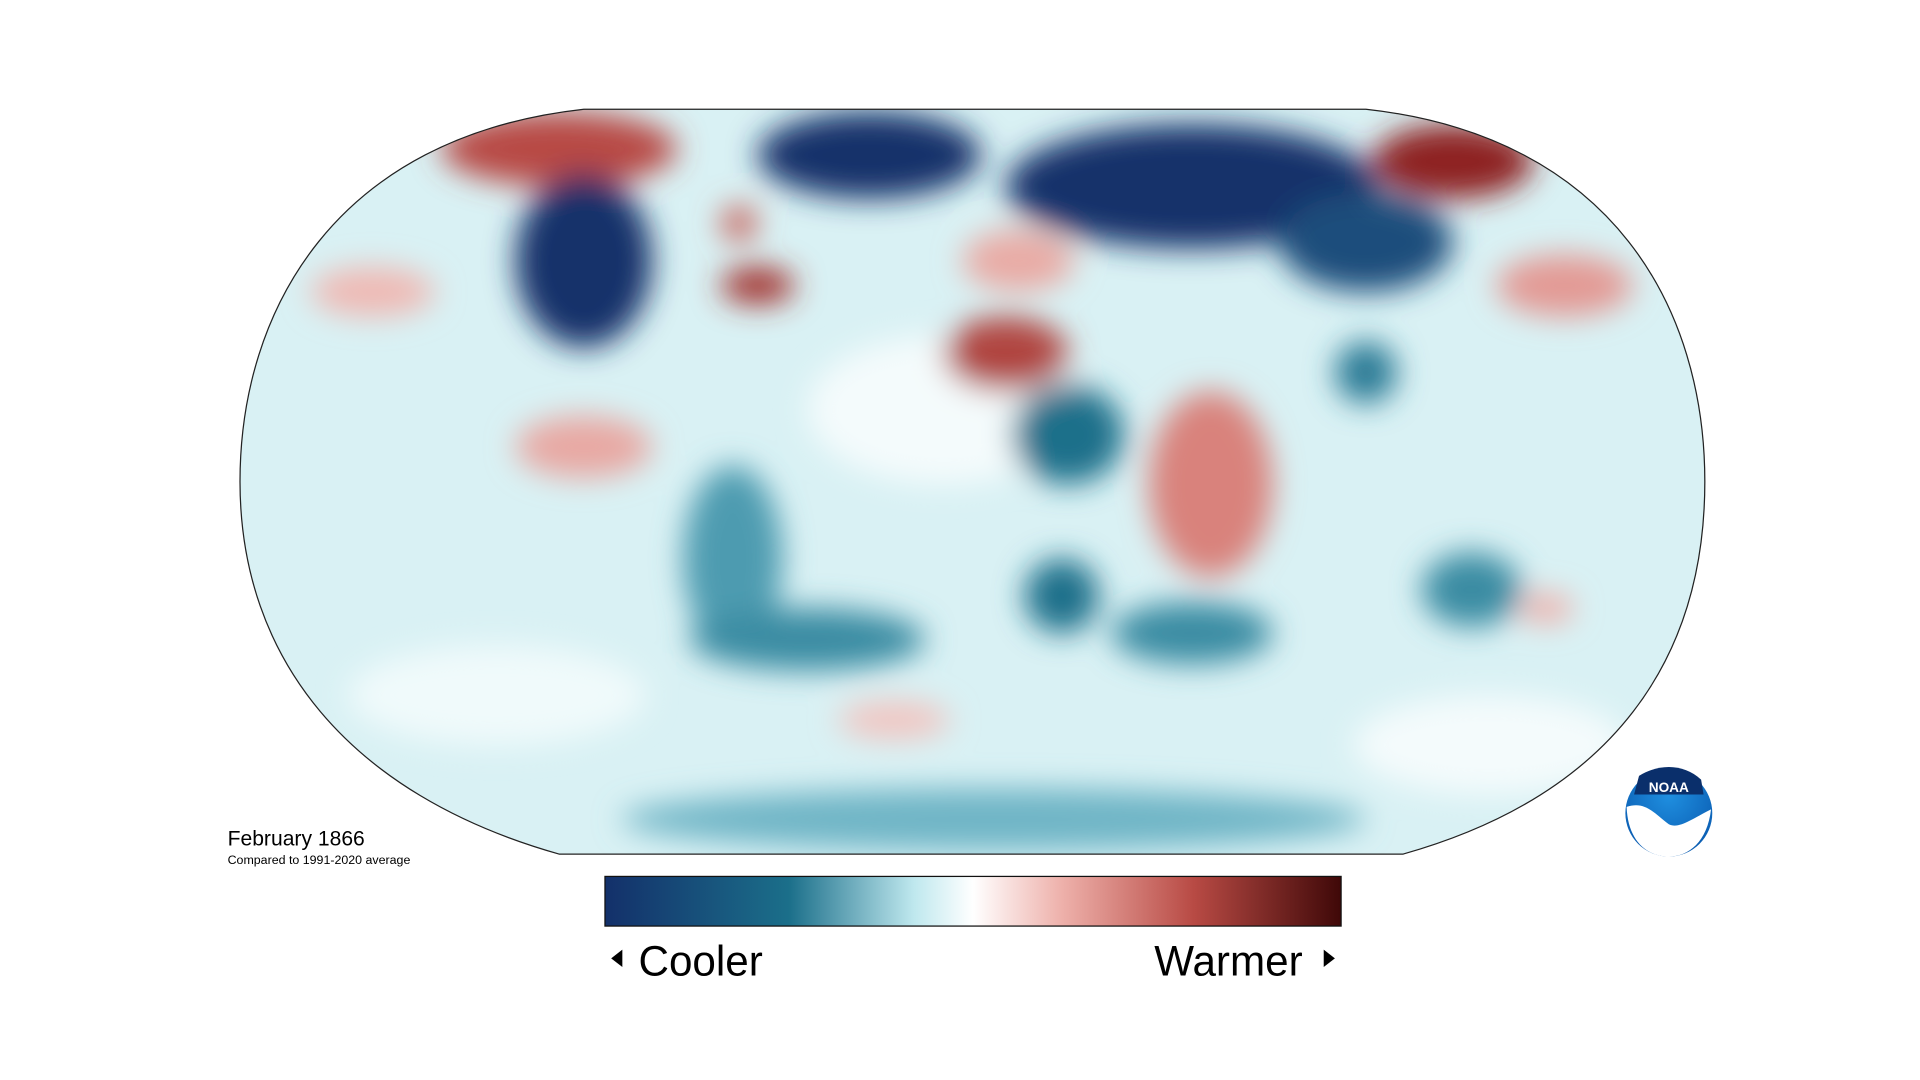  Describe the element at coordinates (319, 860) in the screenshot. I see `map-subtitle: Compared to 1991-2020 average` at that location.